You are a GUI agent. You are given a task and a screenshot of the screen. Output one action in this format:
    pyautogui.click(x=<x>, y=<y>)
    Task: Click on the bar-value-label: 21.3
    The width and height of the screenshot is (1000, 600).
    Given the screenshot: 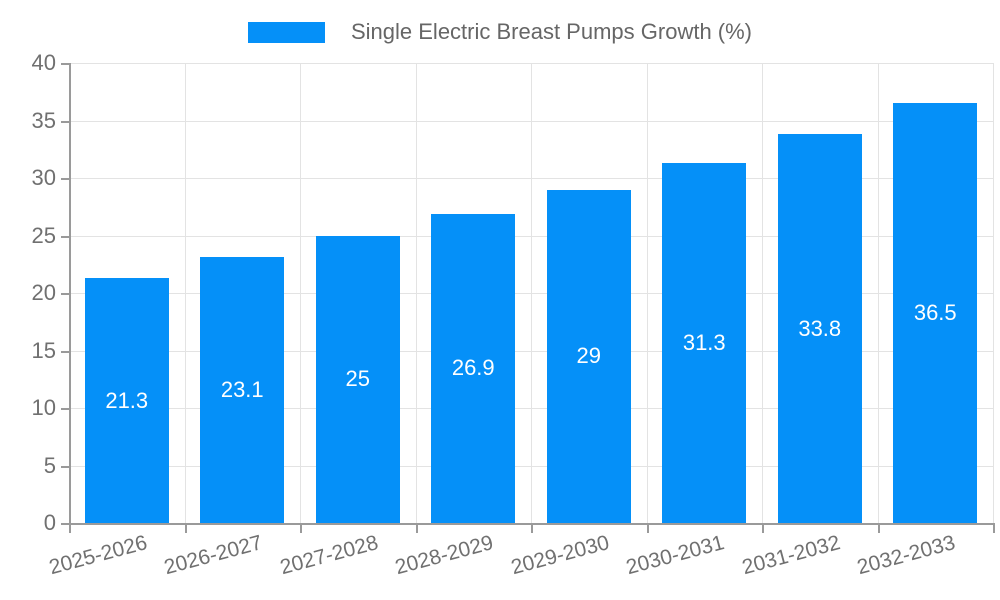 What is the action you would take?
    pyautogui.click(x=127, y=400)
    